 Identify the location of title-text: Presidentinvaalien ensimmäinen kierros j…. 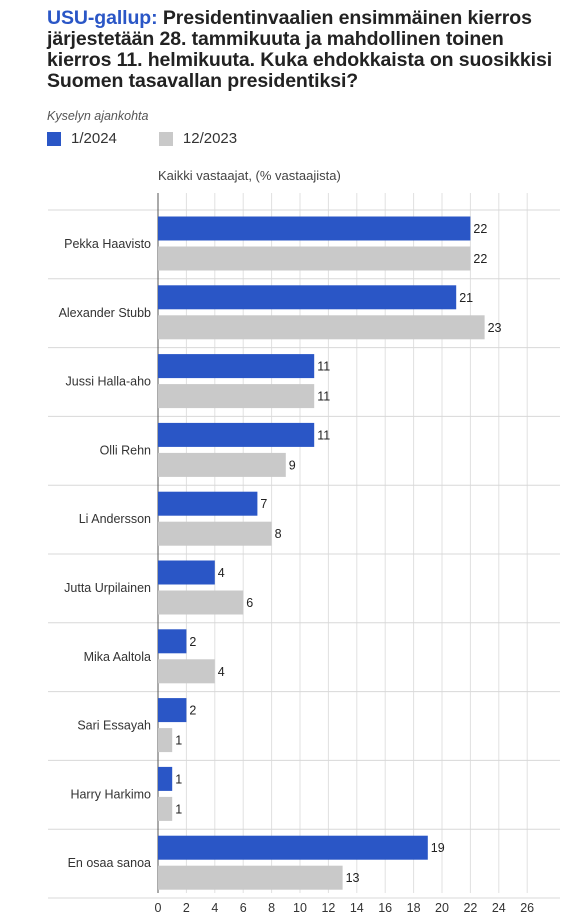
(300, 49).